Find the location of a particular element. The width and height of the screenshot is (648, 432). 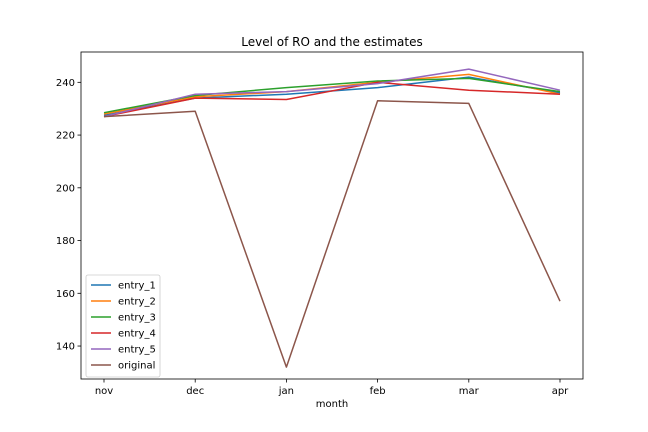

x-tick-label: nov is located at coordinates (104, 391).